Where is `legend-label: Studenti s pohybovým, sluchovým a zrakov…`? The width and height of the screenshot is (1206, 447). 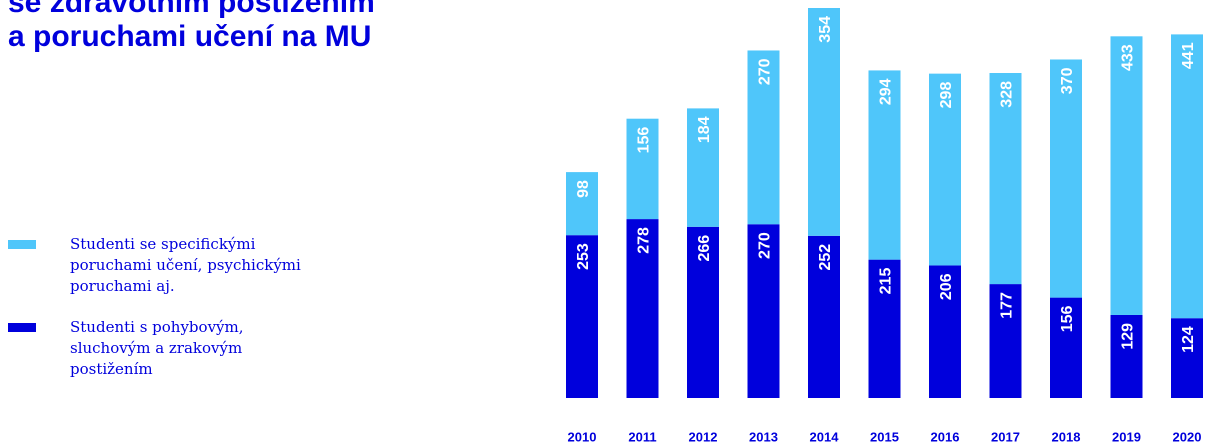
legend-label: Studenti s pohybovým, sluchovým a zrakov… is located at coordinates (157, 348).